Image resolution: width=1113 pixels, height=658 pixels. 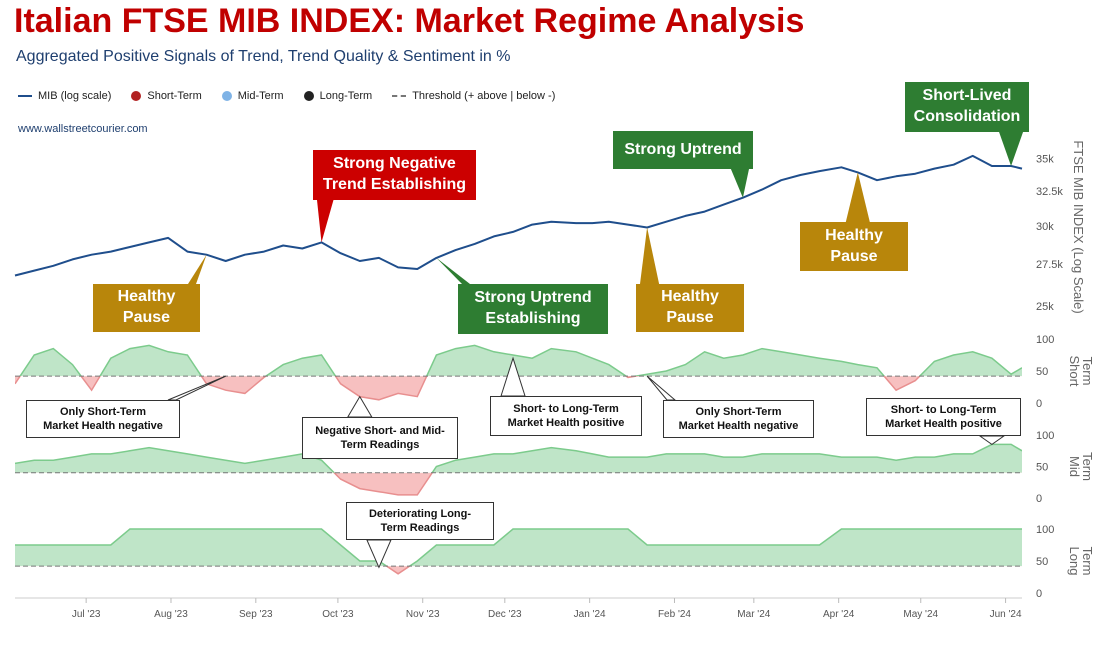 What do you see at coordinates (943, 409) in the screenshot?
I see `note-text: Short- to Long-Term` at bounding box center [943, 409].